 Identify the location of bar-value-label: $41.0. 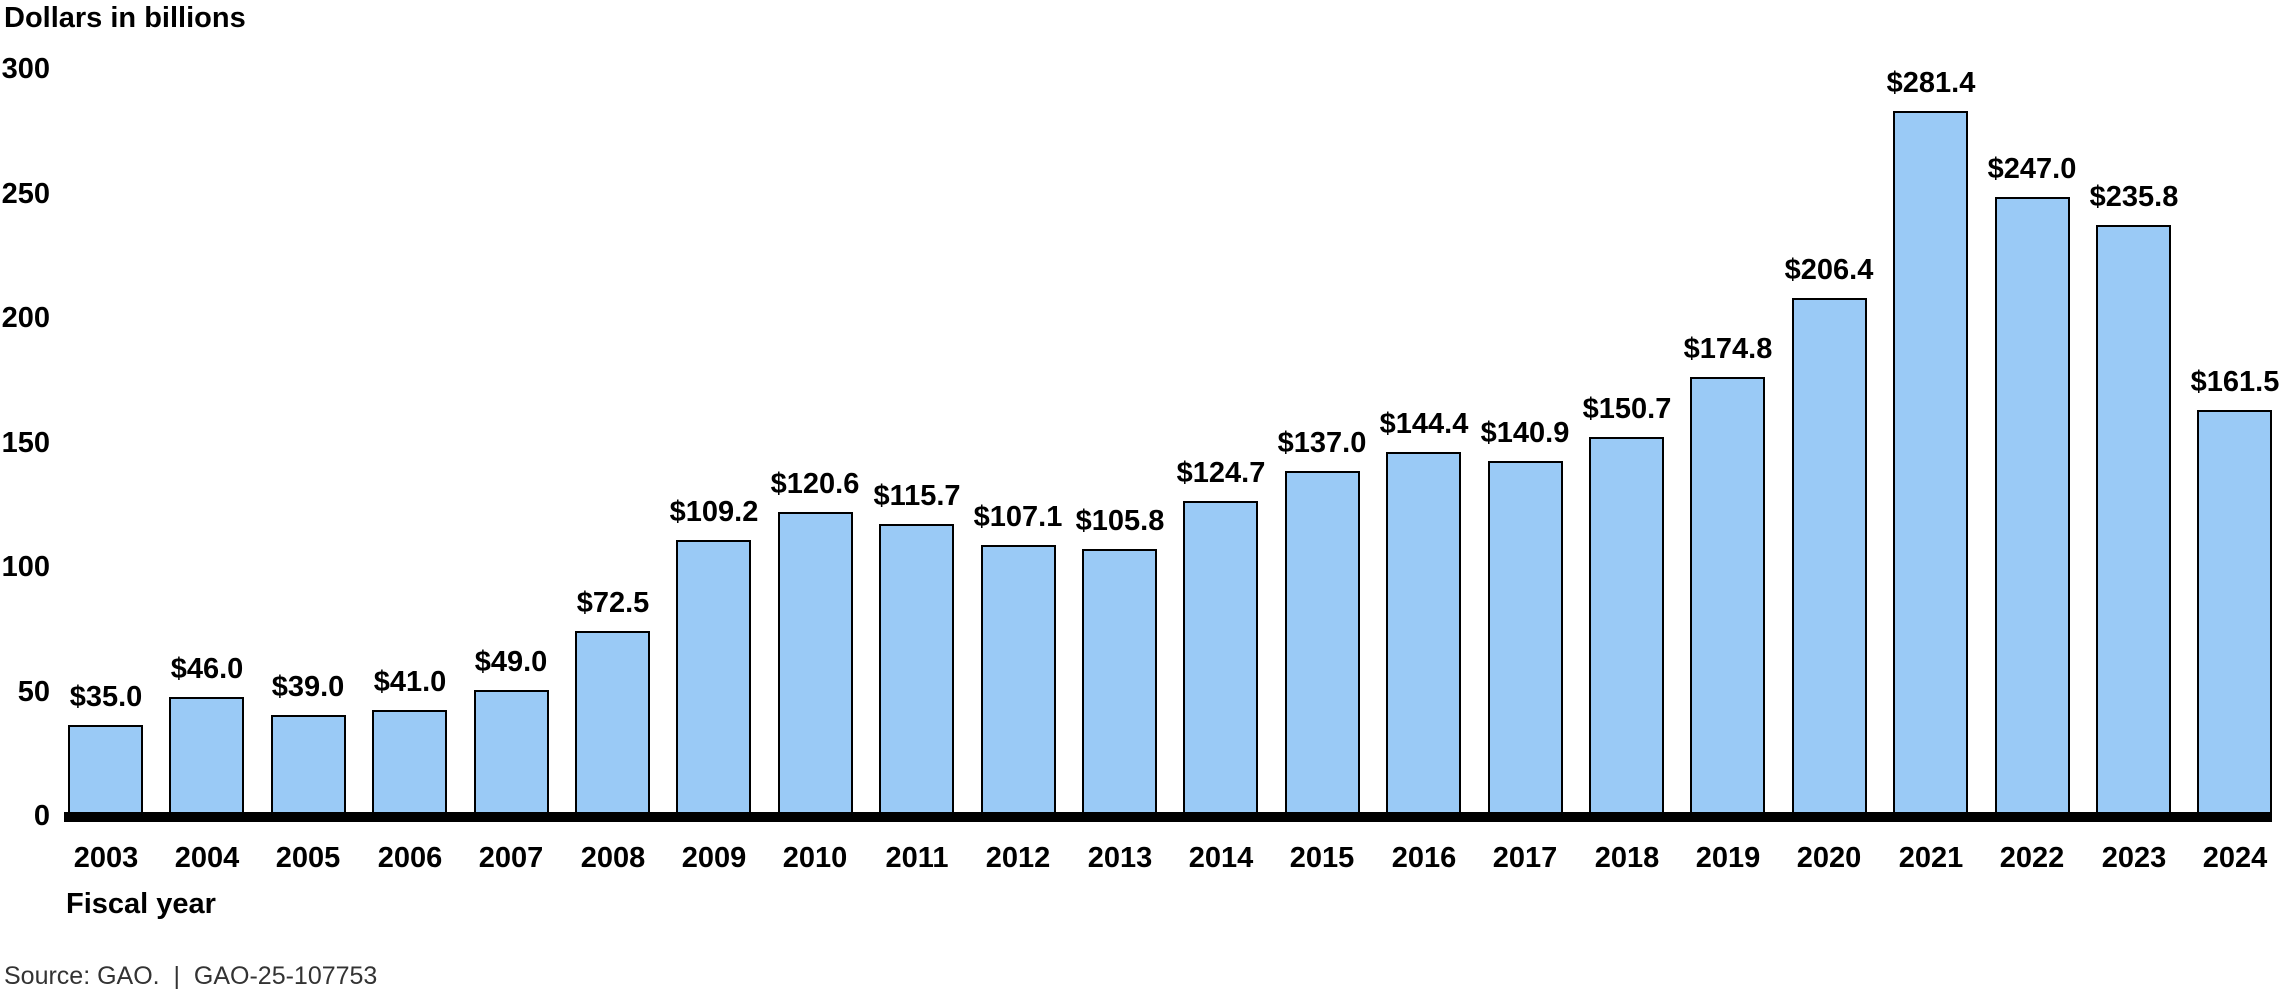
(410, 682).